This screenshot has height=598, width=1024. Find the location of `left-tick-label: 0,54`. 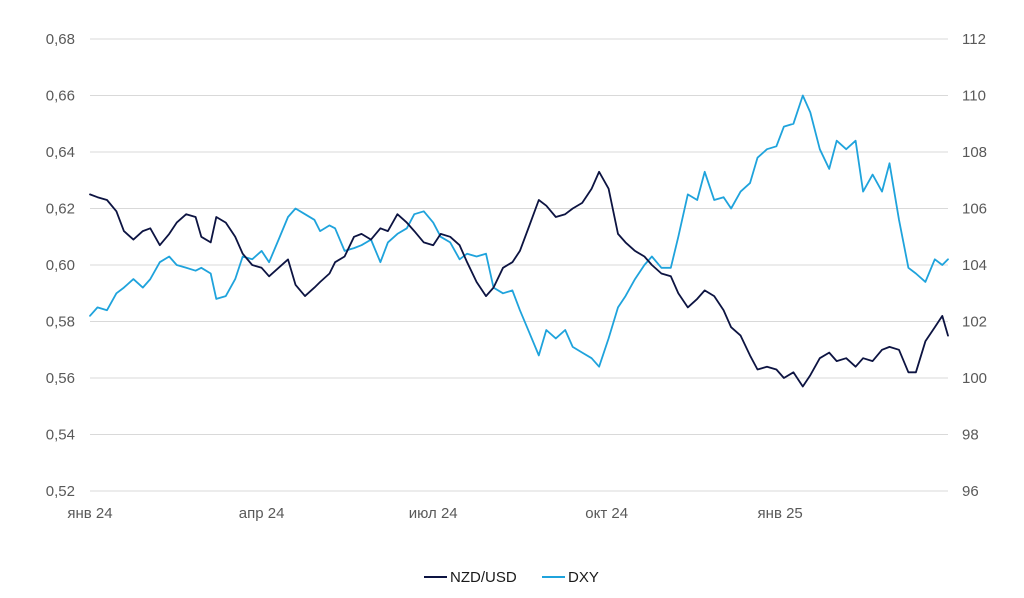

left-tick-label: 0,54 is located at coordinates (60, 435).